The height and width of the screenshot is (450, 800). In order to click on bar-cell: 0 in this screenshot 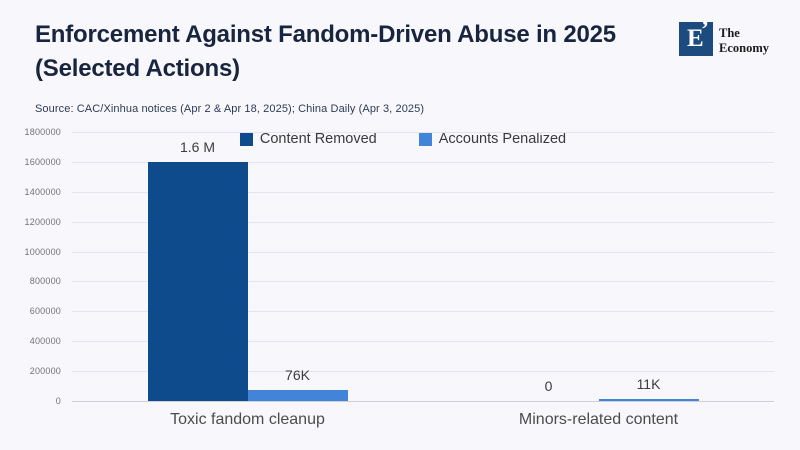, I will do `click(549, 266)`.